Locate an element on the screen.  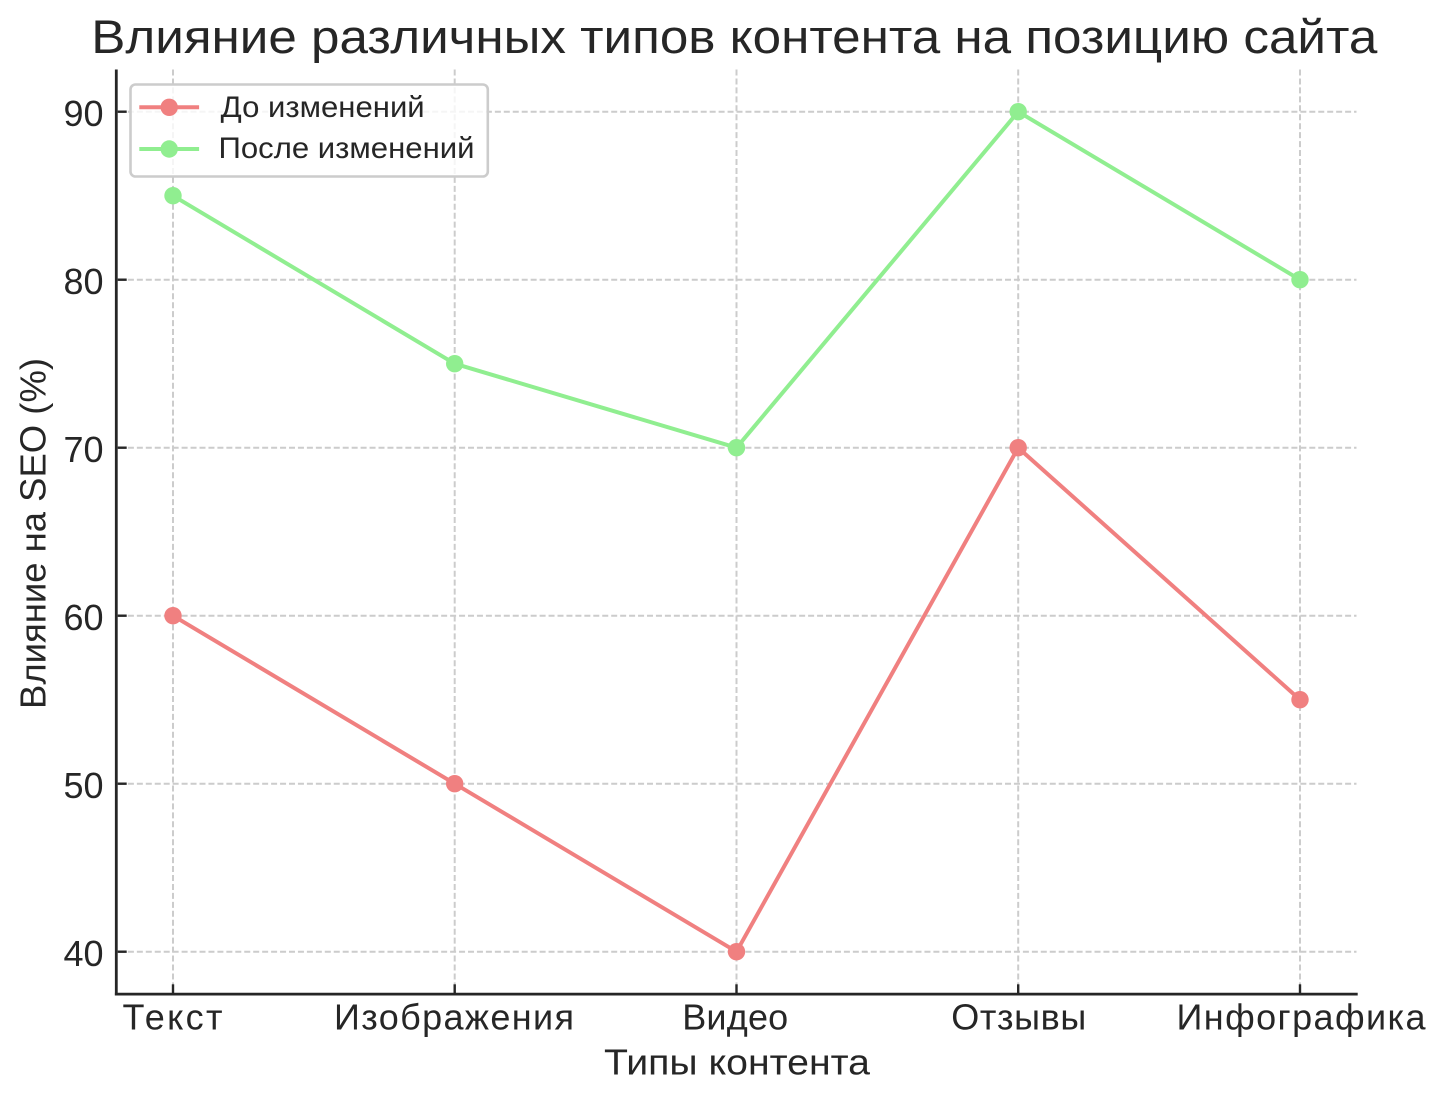
svg-text: 70 is located at coordinates (83, 449).